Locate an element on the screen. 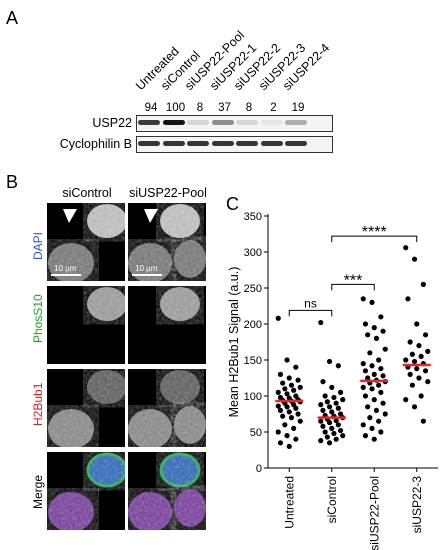  row-label-merge: Merge is located at coordinates (38, 491).